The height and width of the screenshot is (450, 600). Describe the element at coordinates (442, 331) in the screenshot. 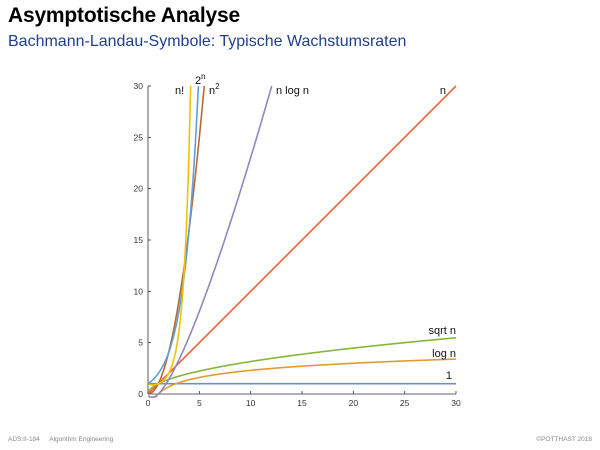

I see `series-label-sqrt-n: sqrt n` at that location.